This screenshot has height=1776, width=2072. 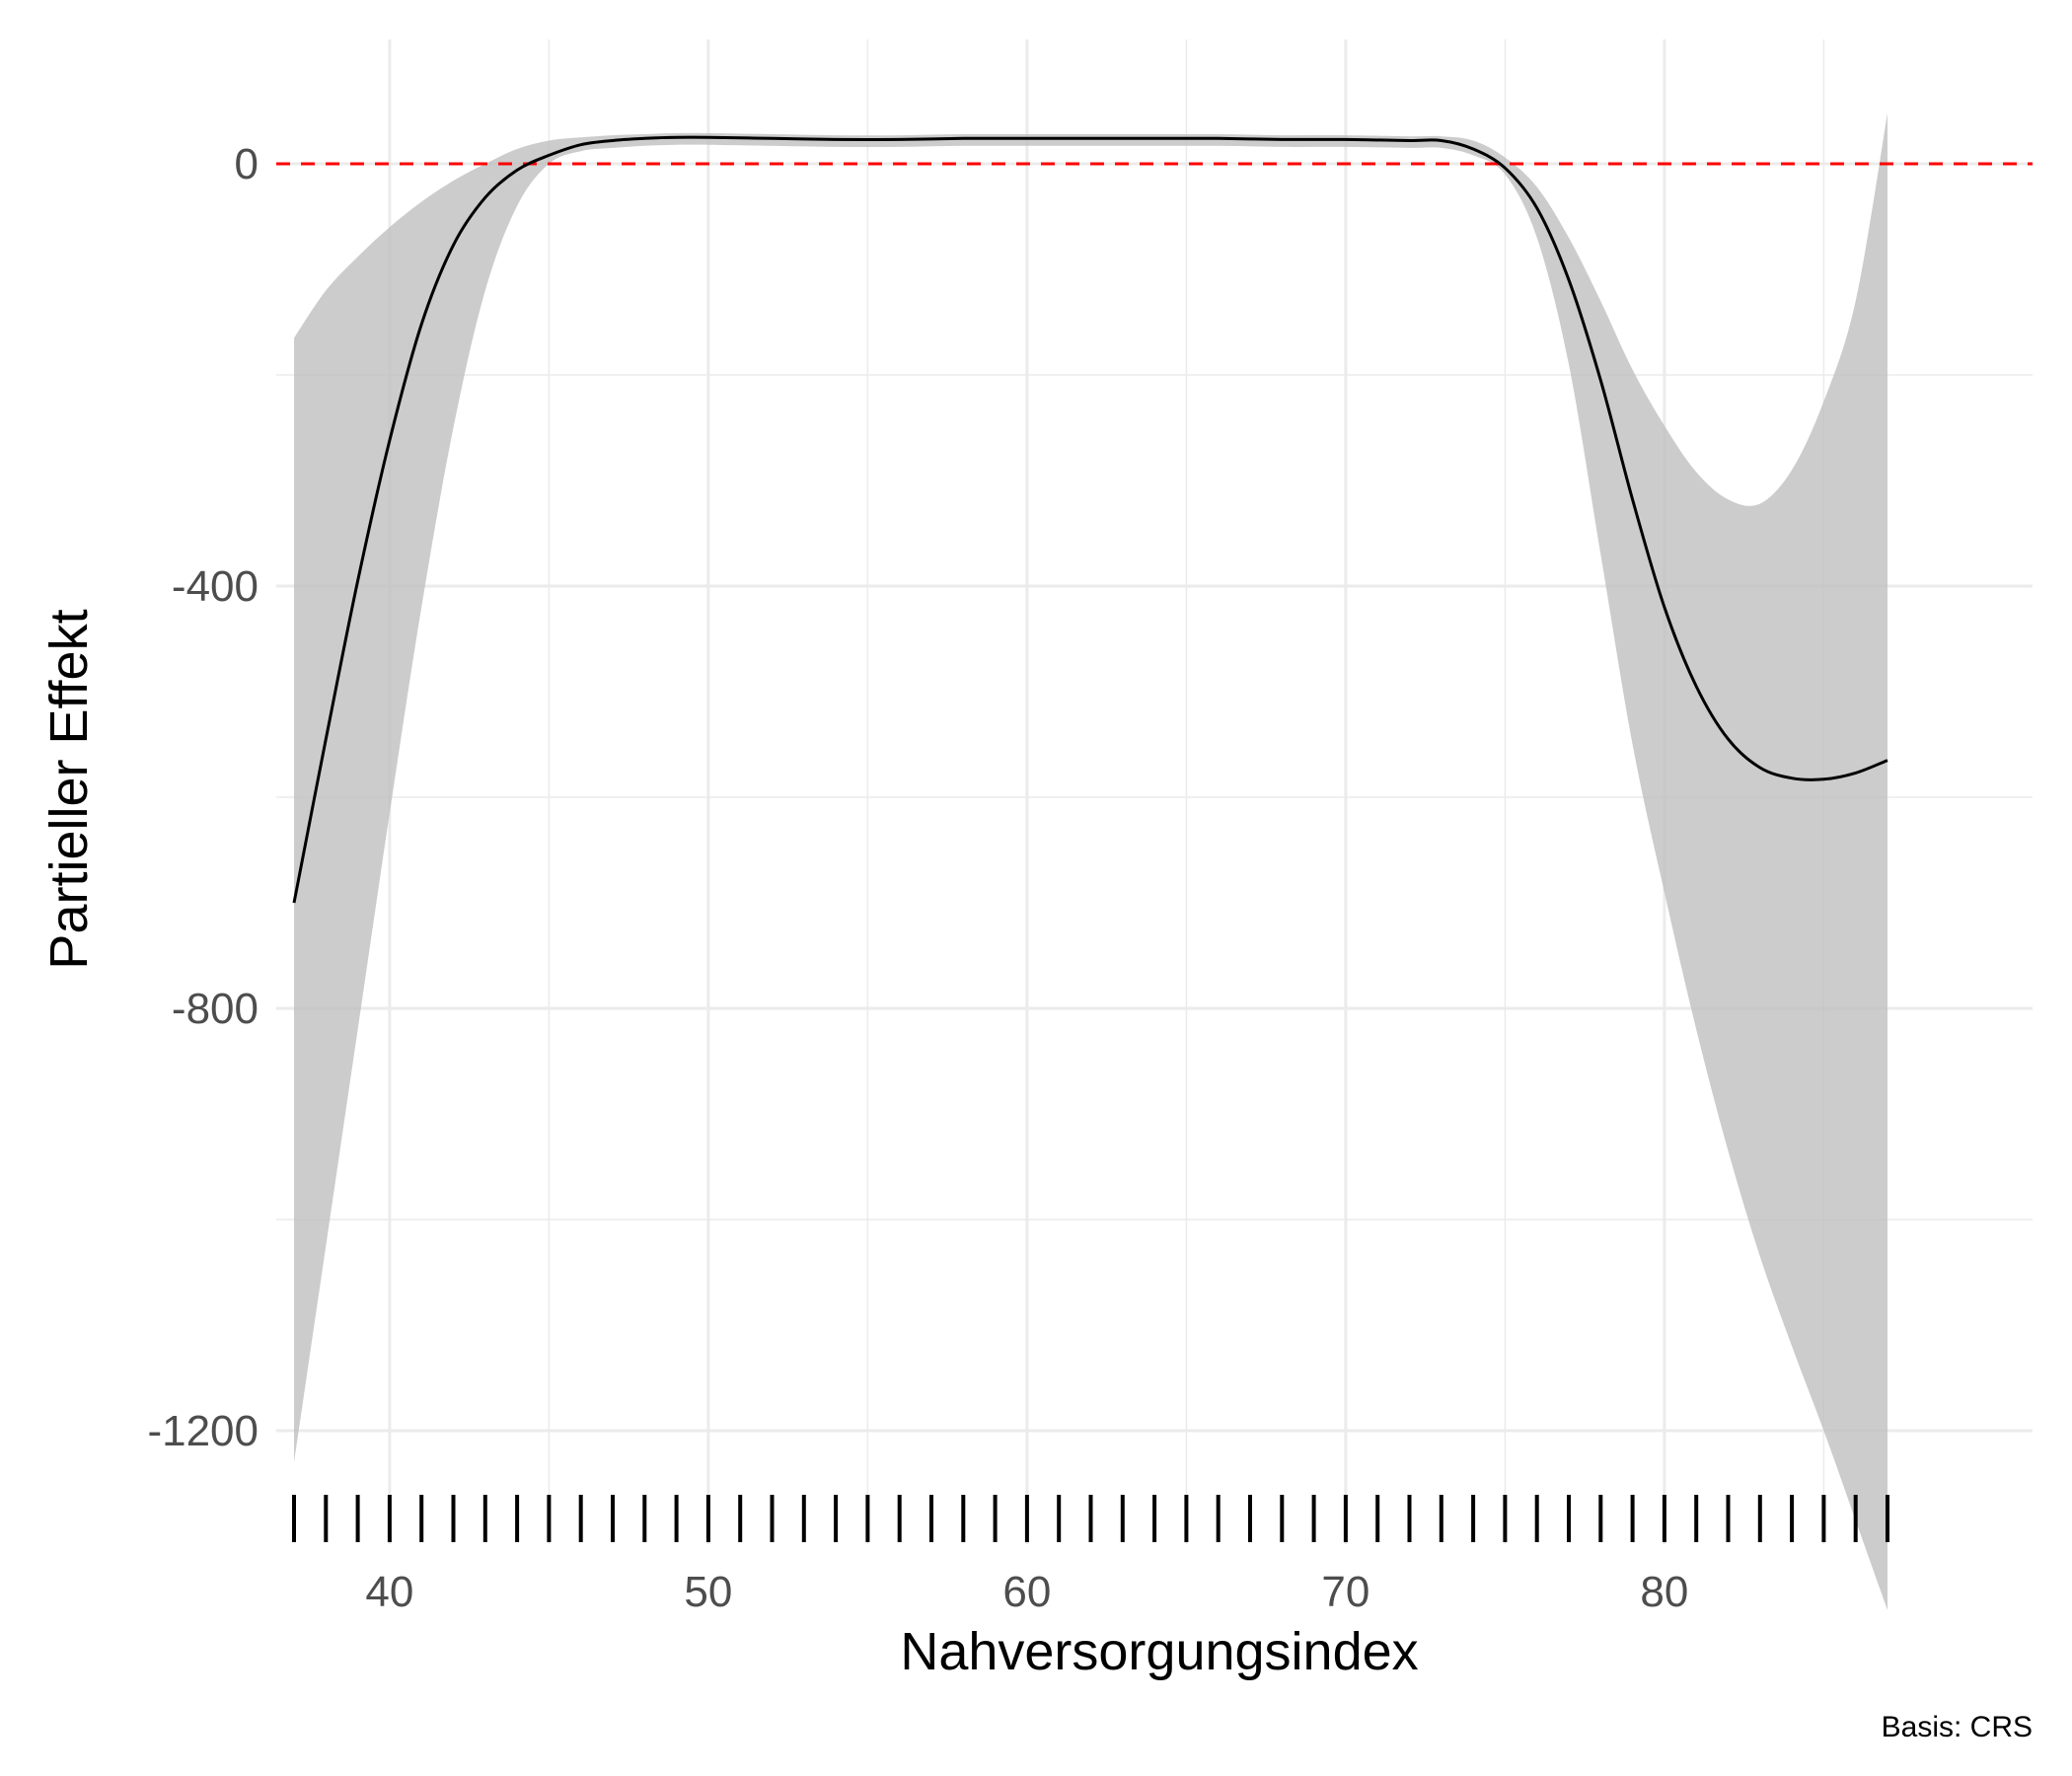 I want to click on x-tick-label: 70, so click(x=1345, y=1592).